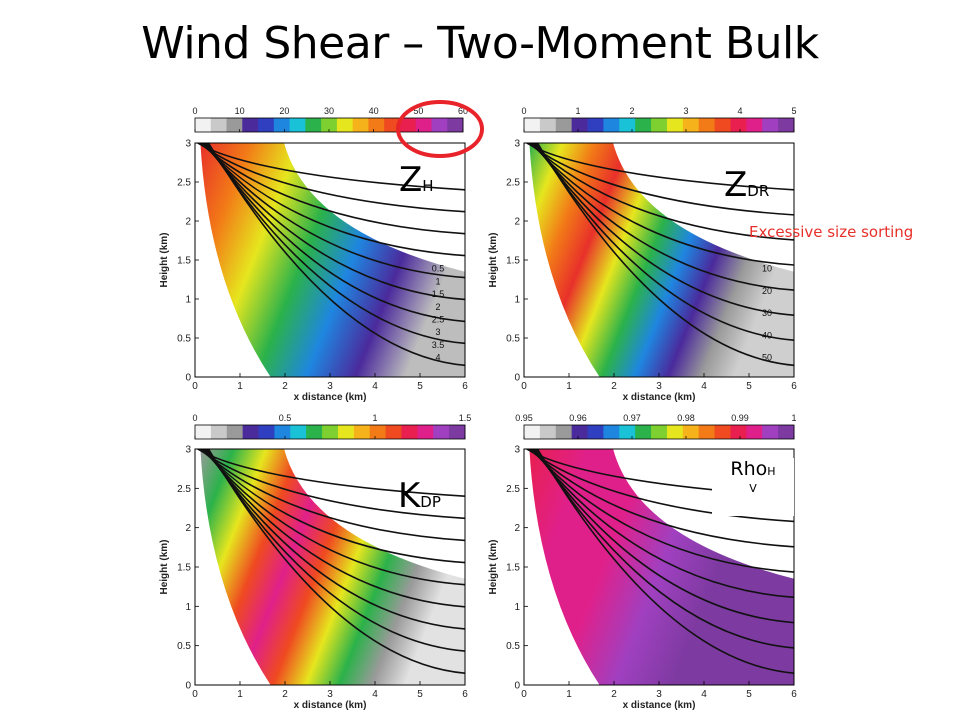 This screenshot has height=720, width=960. I want to click on zh-contour-label: 2, so click(437, 307).